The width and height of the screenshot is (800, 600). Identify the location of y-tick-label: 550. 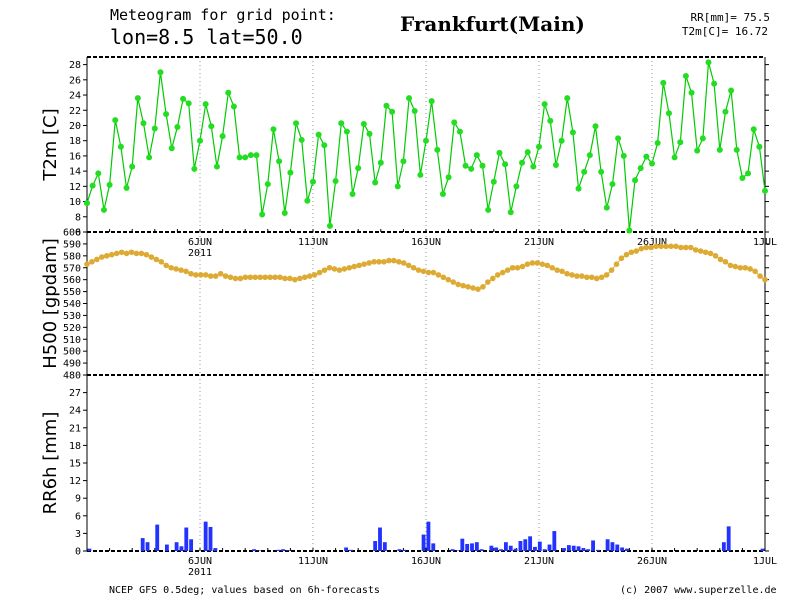
(72, 292).